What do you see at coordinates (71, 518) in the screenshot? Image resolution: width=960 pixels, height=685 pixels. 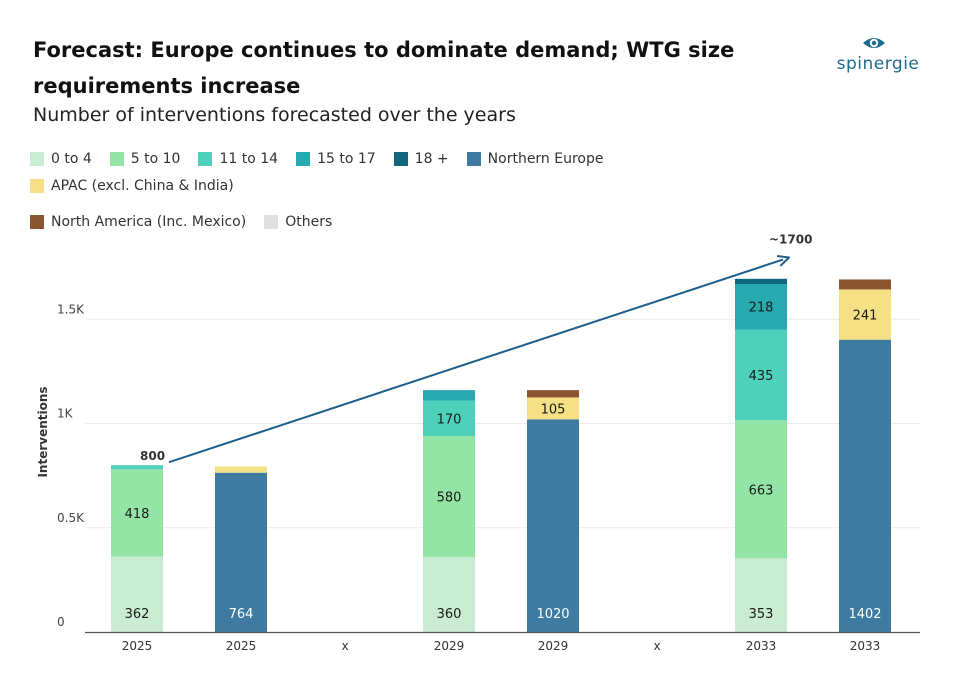 I see `y-tick-label: 0.5K` at bounding box center [71, 518].